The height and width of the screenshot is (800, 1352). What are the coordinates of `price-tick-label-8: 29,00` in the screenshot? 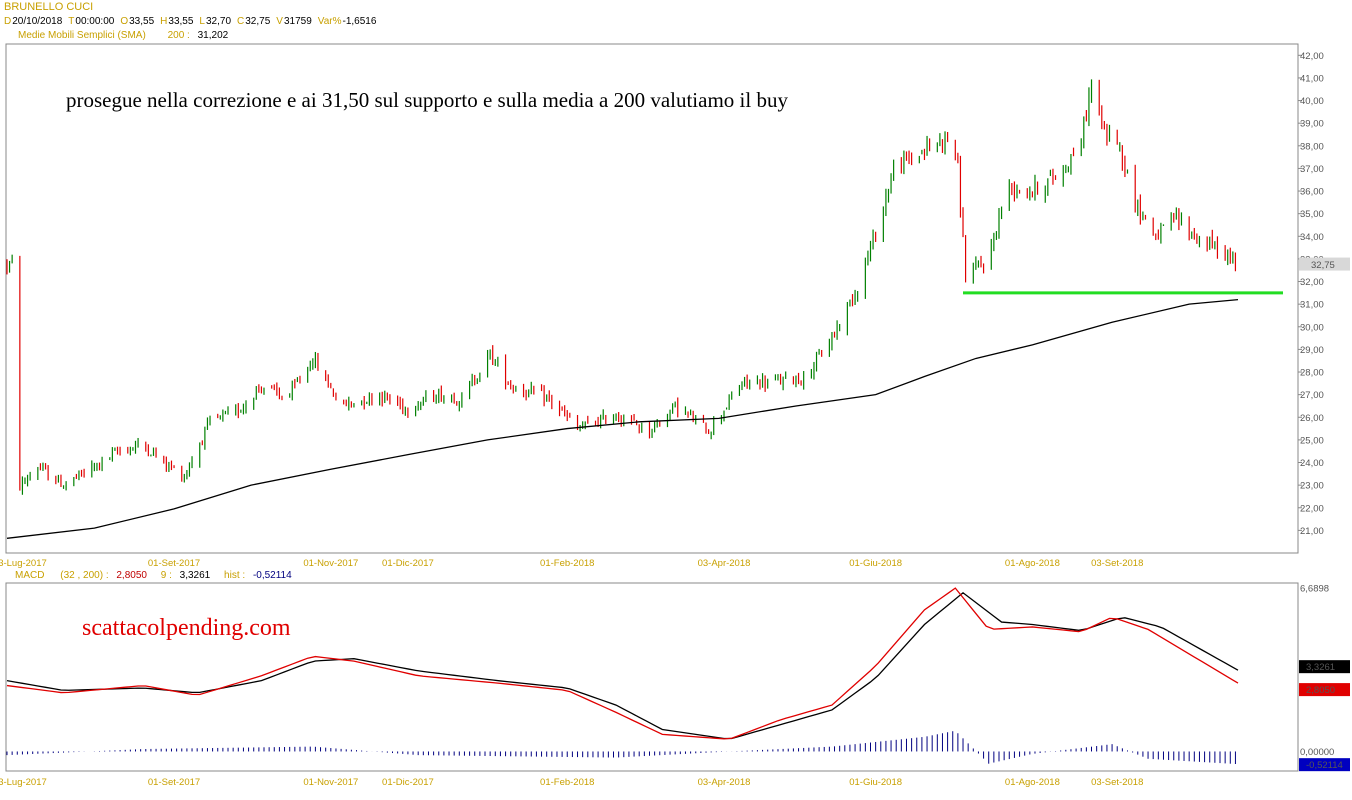 It's located at (1312, 350).